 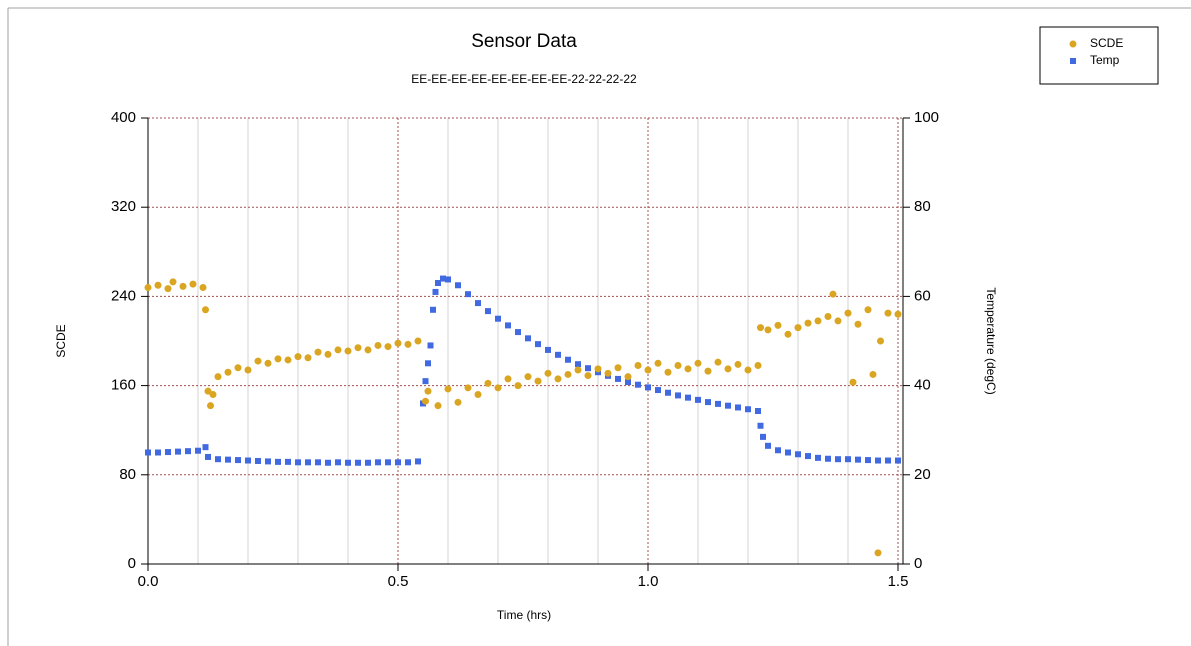 What do you see at coordinates (148, 581) in the screenshot?
I see `x-tick-label: 0.0` at bounding box center [148, 581].